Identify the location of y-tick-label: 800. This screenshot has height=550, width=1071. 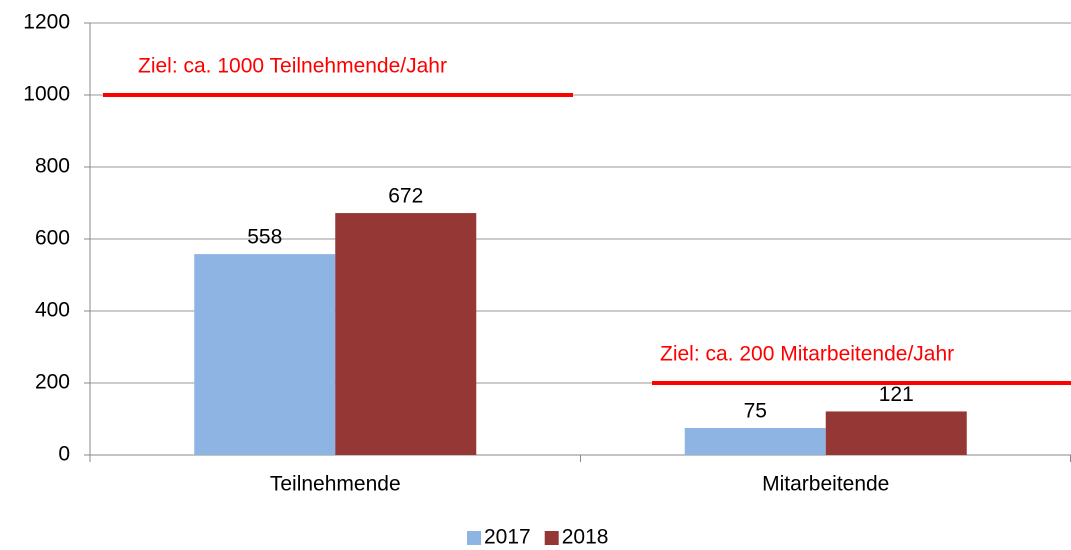
(52, 166).